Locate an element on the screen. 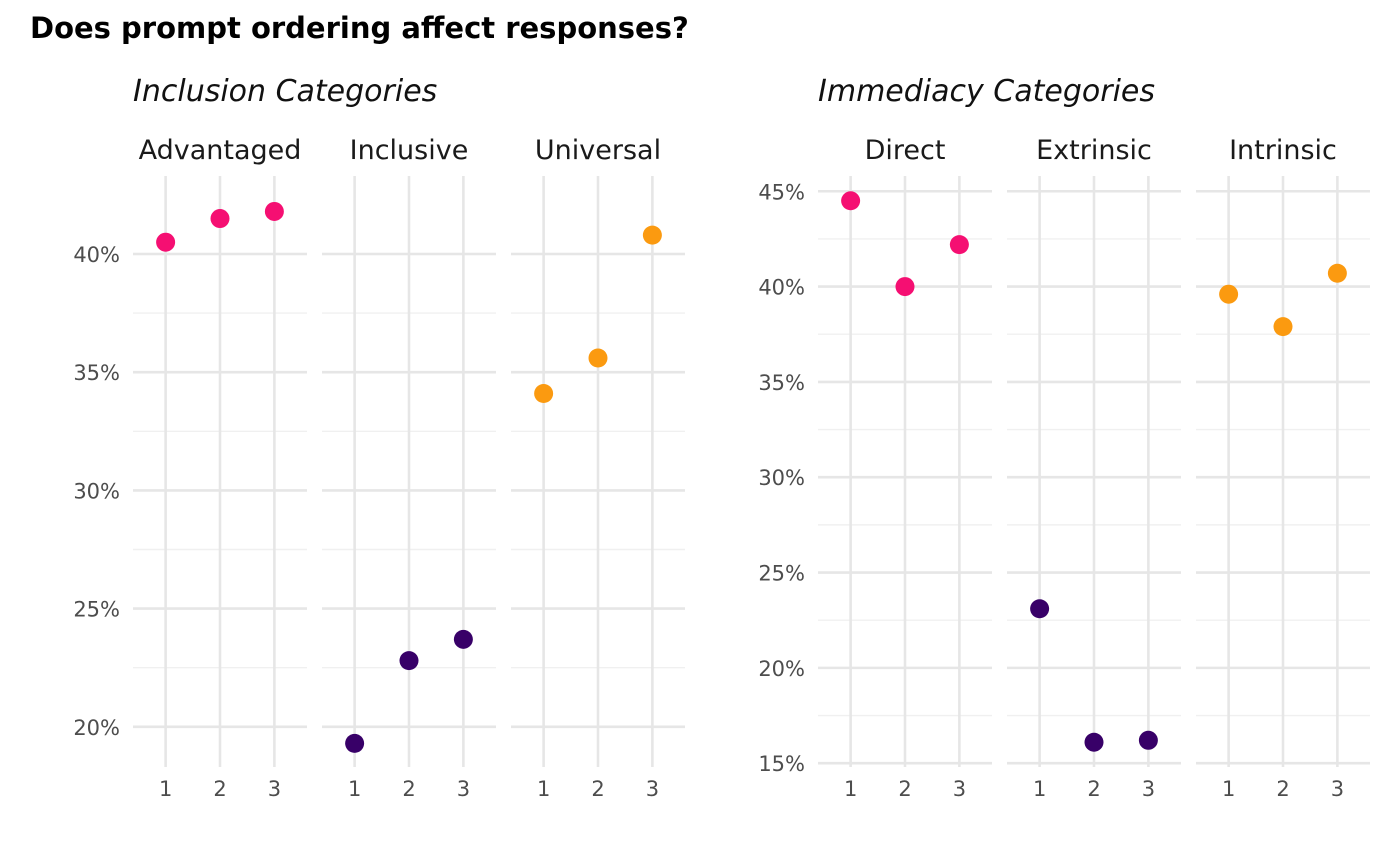 The width and height of the screenshot is (1400, 865). y-tick-label: 15% is located at coordinates (781, 764).